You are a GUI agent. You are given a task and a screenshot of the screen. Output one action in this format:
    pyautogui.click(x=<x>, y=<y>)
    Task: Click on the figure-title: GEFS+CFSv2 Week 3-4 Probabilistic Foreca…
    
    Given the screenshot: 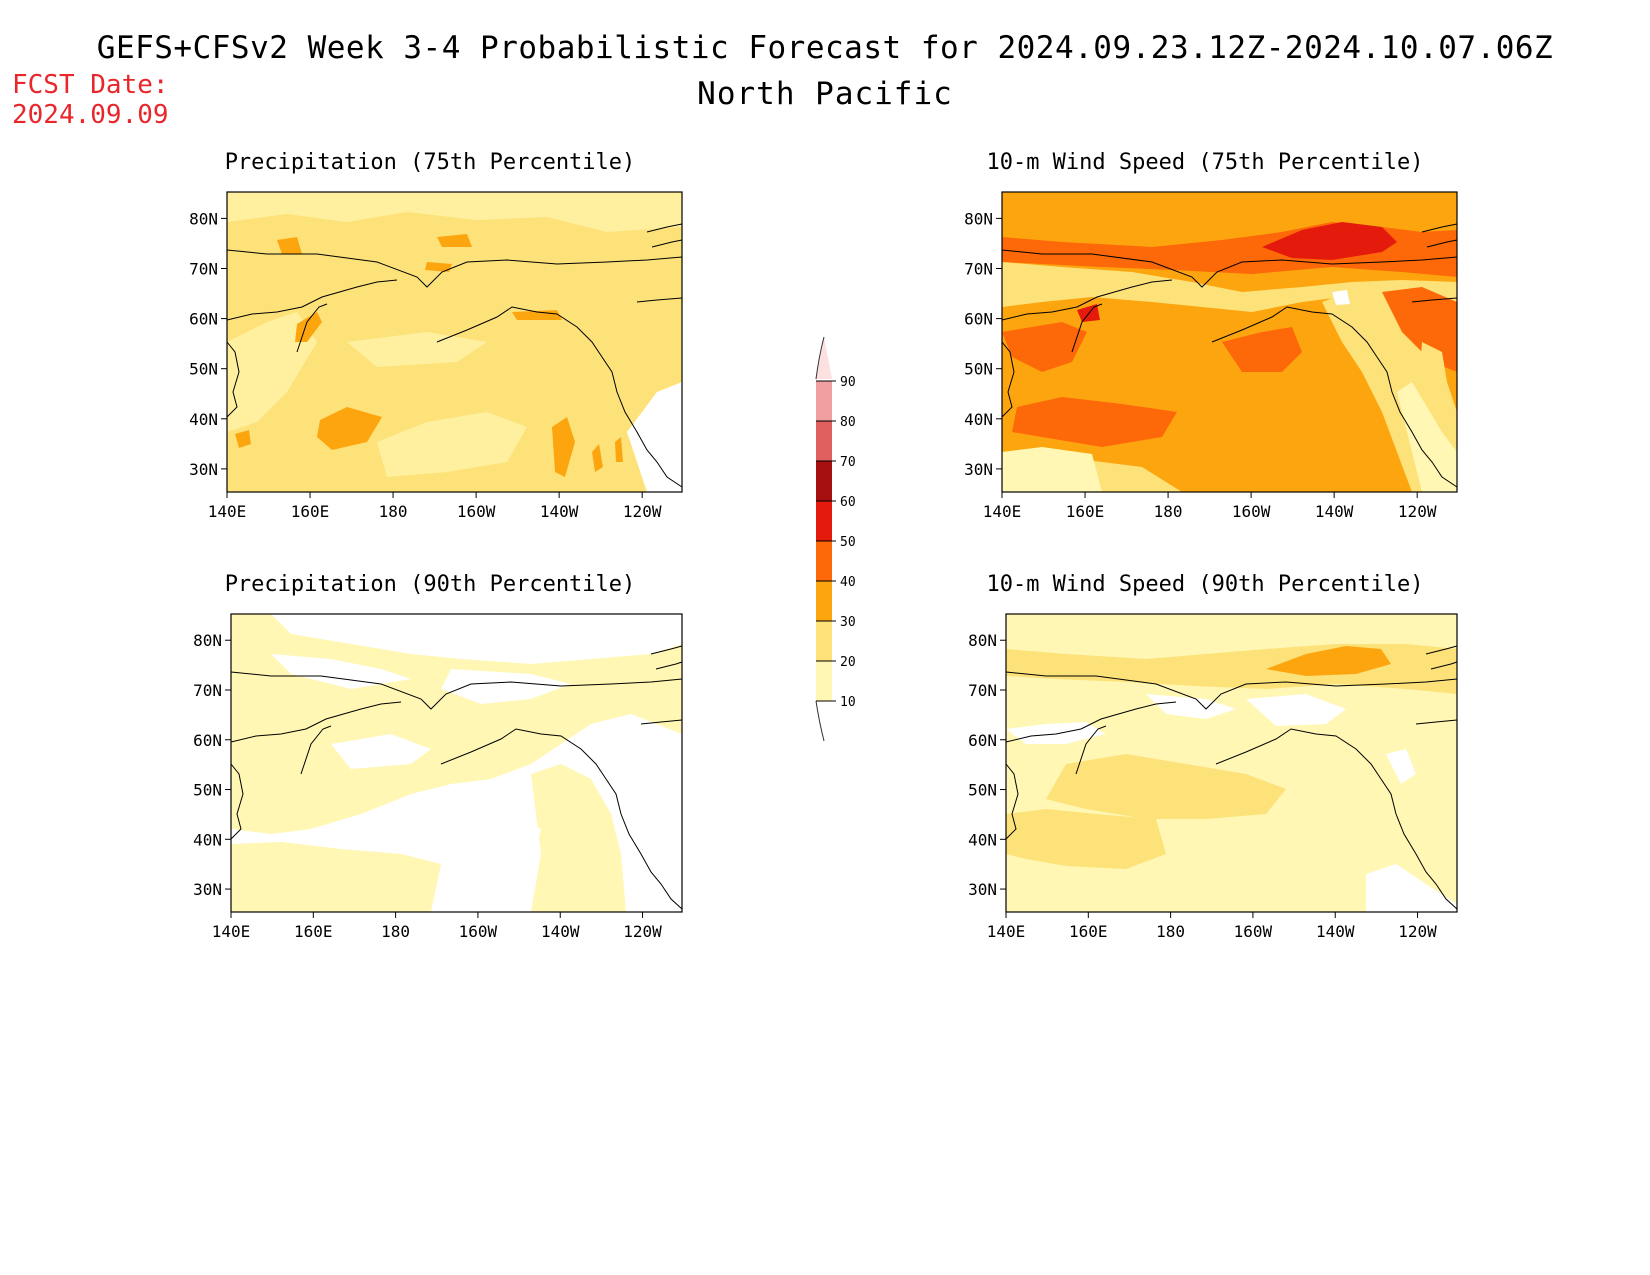 What is the action you would take?
    pyautogui.click(x=825, y=48)
    